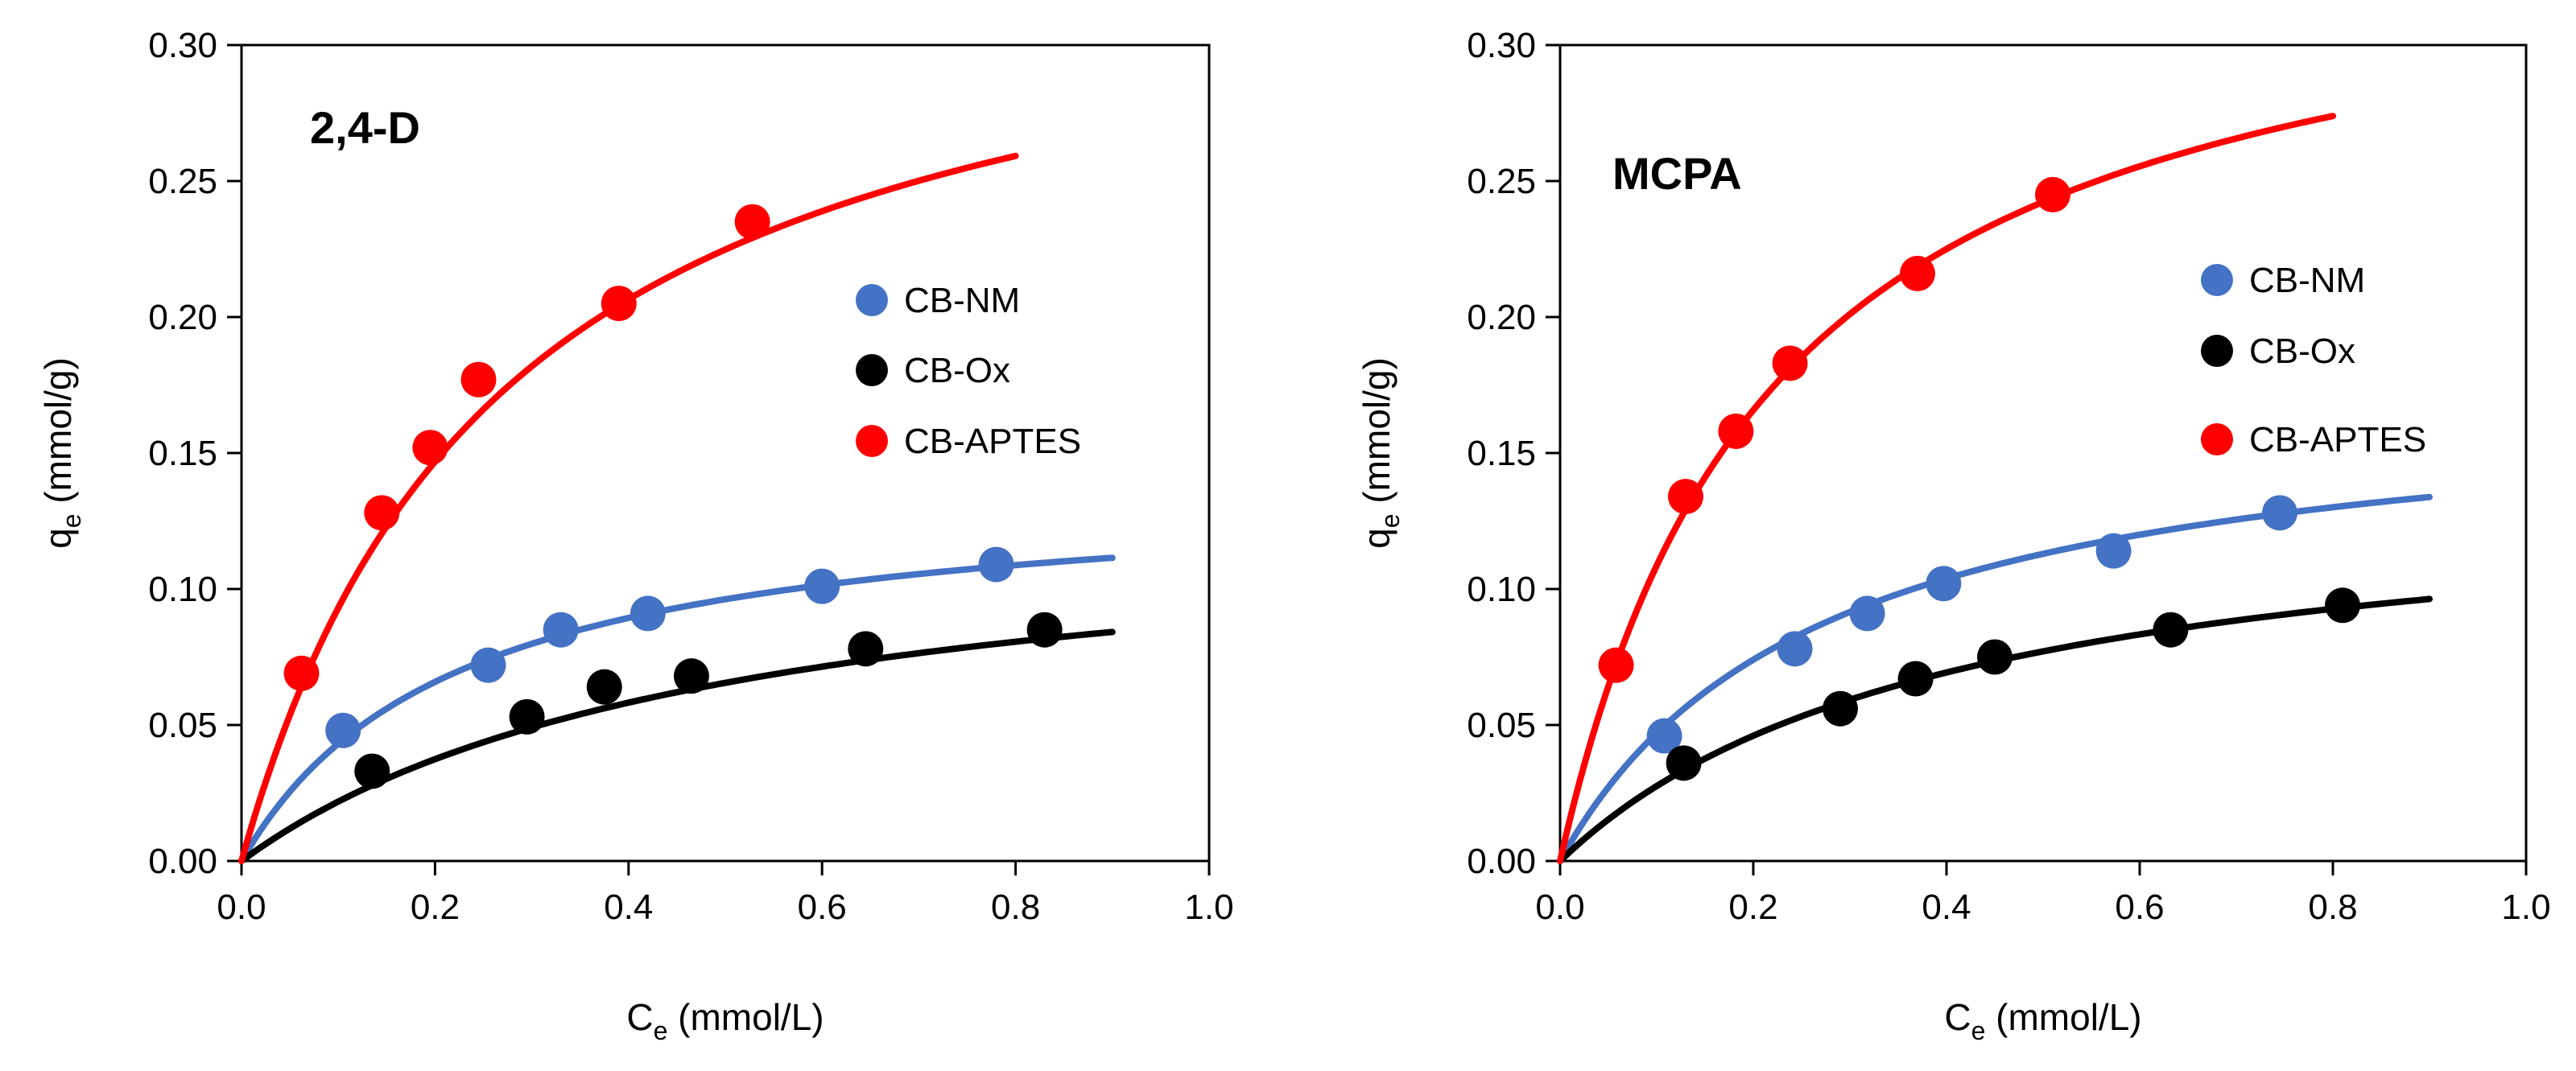  I want to click on chart-title: MCPA, so click(1677, 173).